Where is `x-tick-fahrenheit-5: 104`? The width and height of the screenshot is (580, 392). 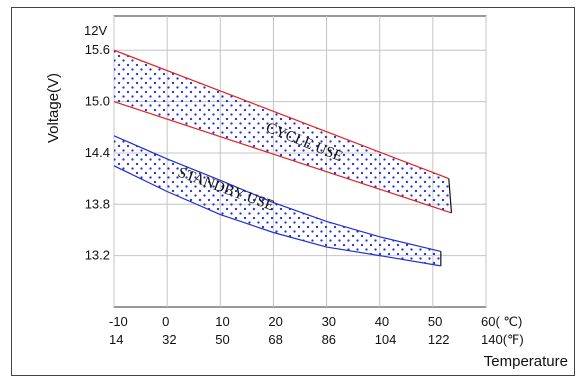 x-tick-fahrenheit-5: 104 is located at coordinates (386, 339).